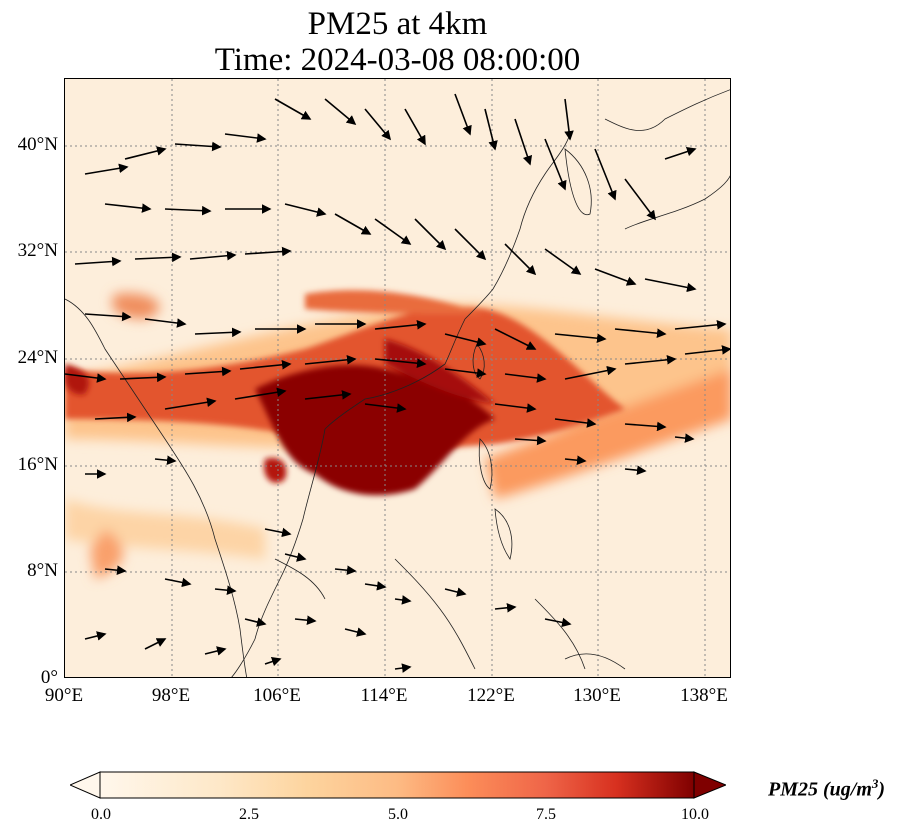 Image resolution: width=905 pixels, height=836 pixels. Describe the element at coordinates (882, 789) in the screenshot. I see `colorbar-label-close: )` at that location.